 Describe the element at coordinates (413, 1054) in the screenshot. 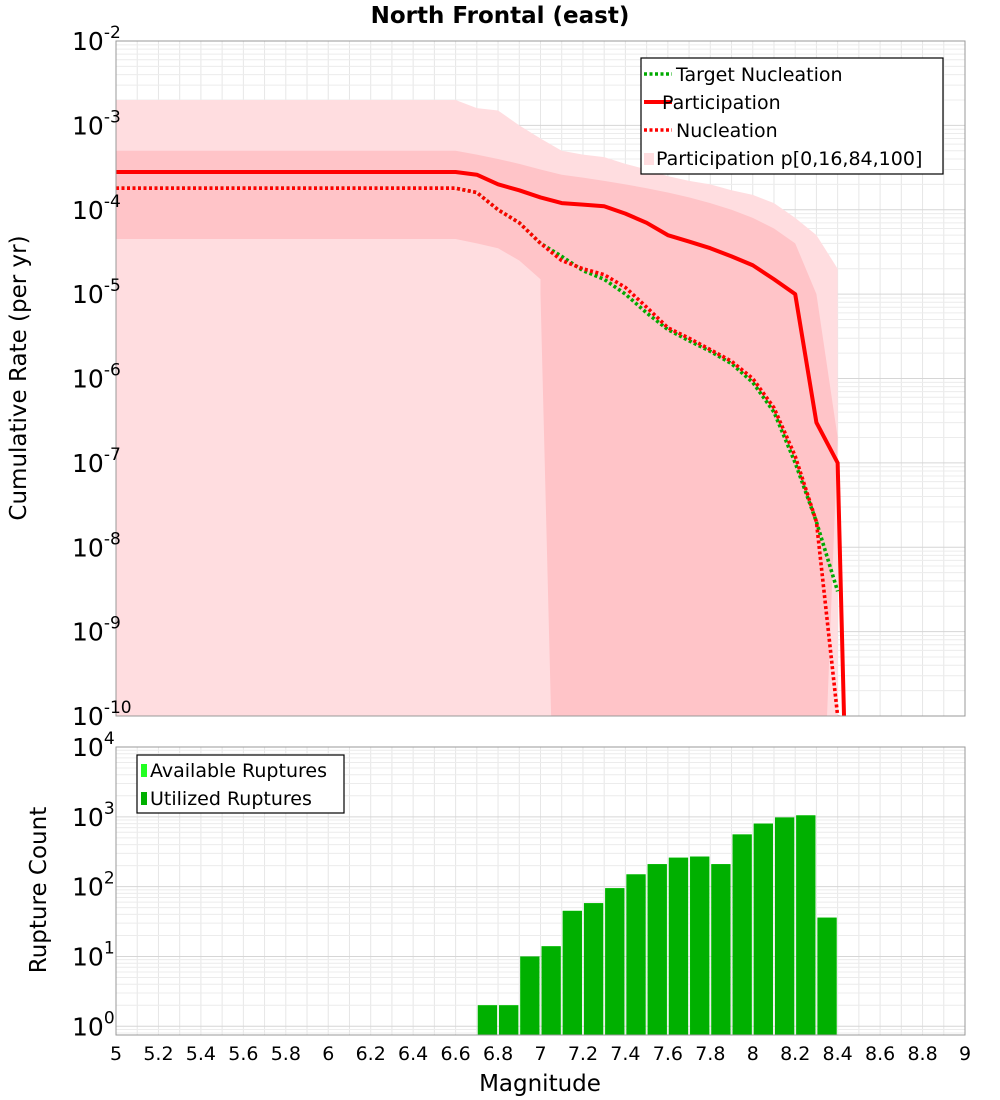

I see `bottom-chart-x-tick-label: 6.4` at that location.